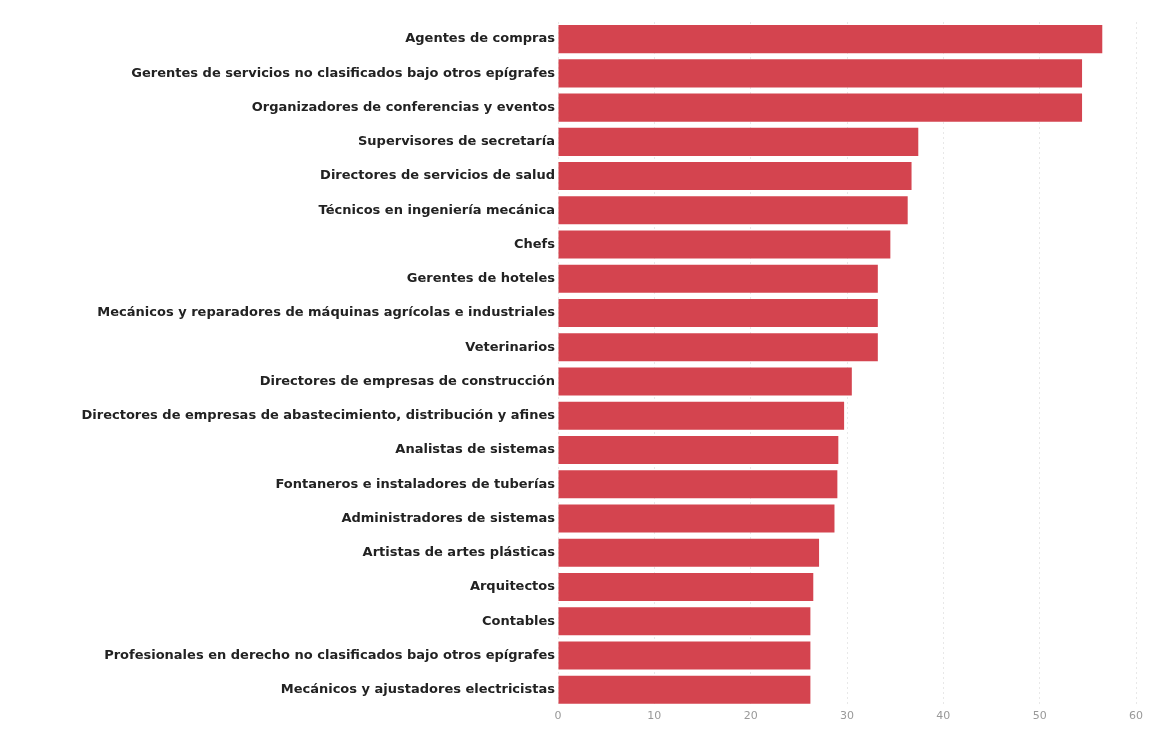 The width and height of the screenshot is (1158, 738). What do you see at coordinates (318, 415) in the screenshot?
I see `y-tick-label: Directores de empresas de abastecimiento, distribución y afines` at bounding box center [318, 415].